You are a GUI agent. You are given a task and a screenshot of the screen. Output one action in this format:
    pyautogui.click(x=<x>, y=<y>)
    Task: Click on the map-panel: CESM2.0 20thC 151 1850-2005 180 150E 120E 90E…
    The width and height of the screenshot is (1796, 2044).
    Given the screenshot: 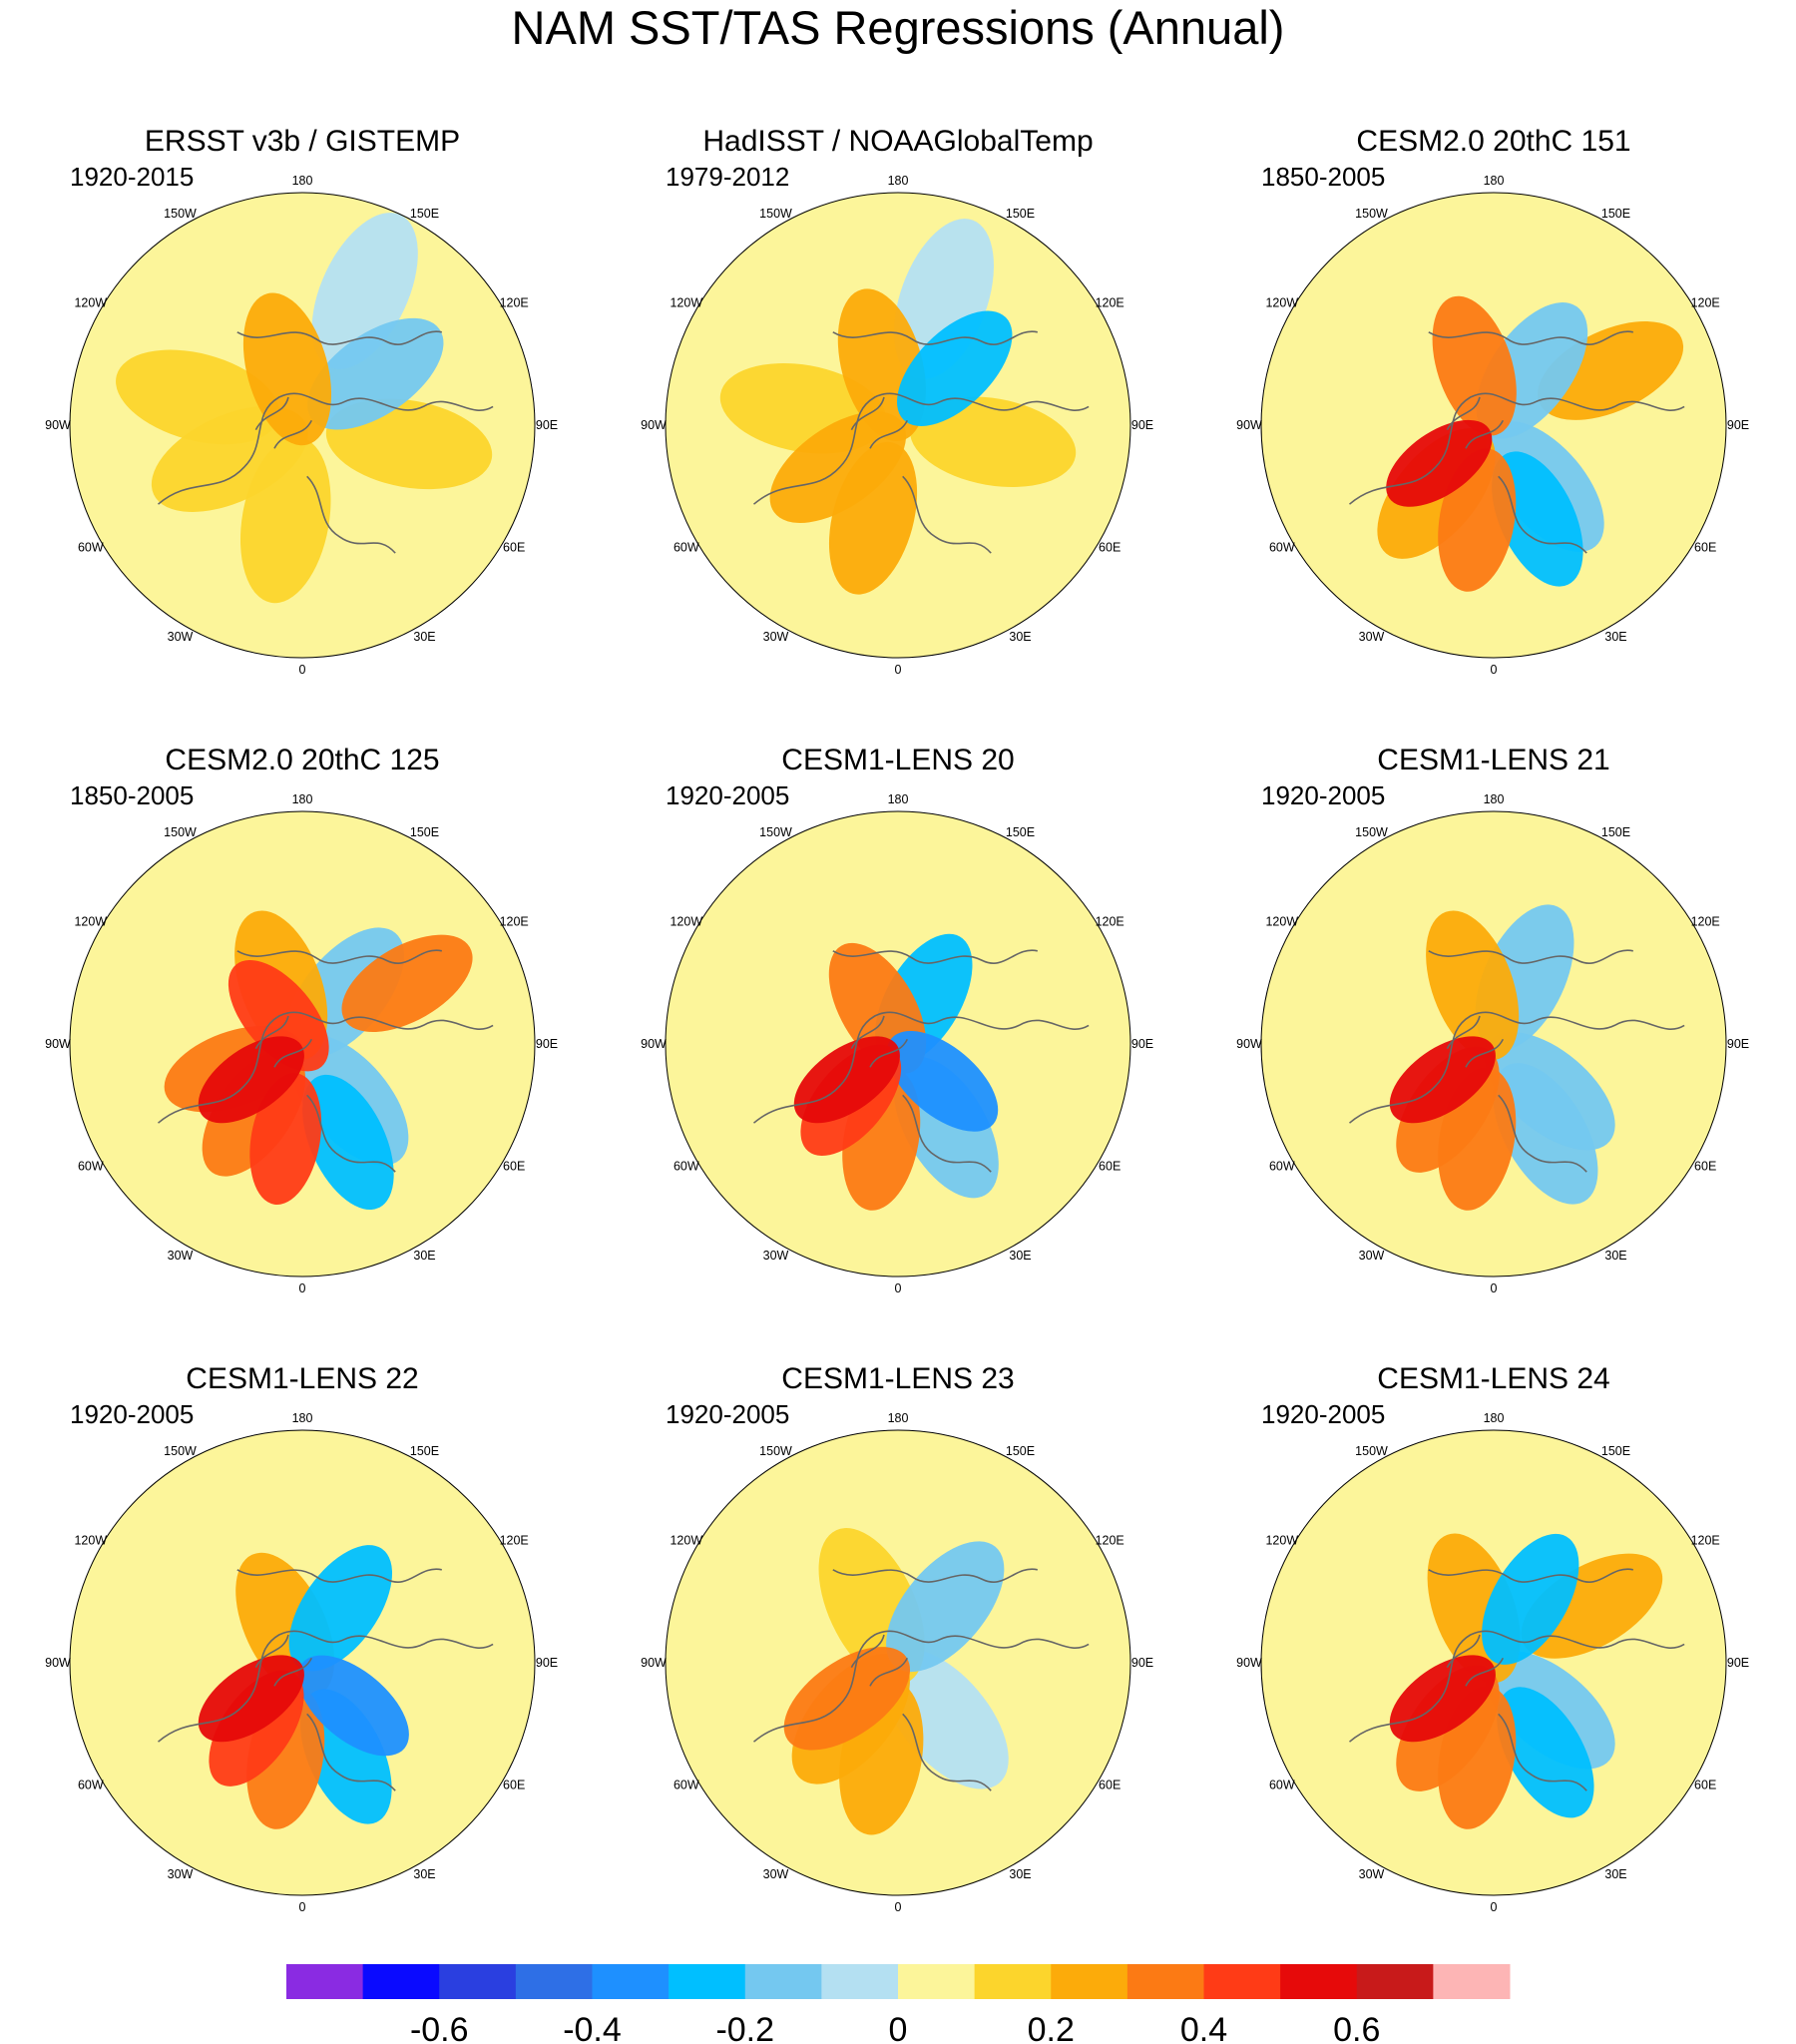 What is the action you would take?
    pyautogui.click(x=1492, y=401)
    